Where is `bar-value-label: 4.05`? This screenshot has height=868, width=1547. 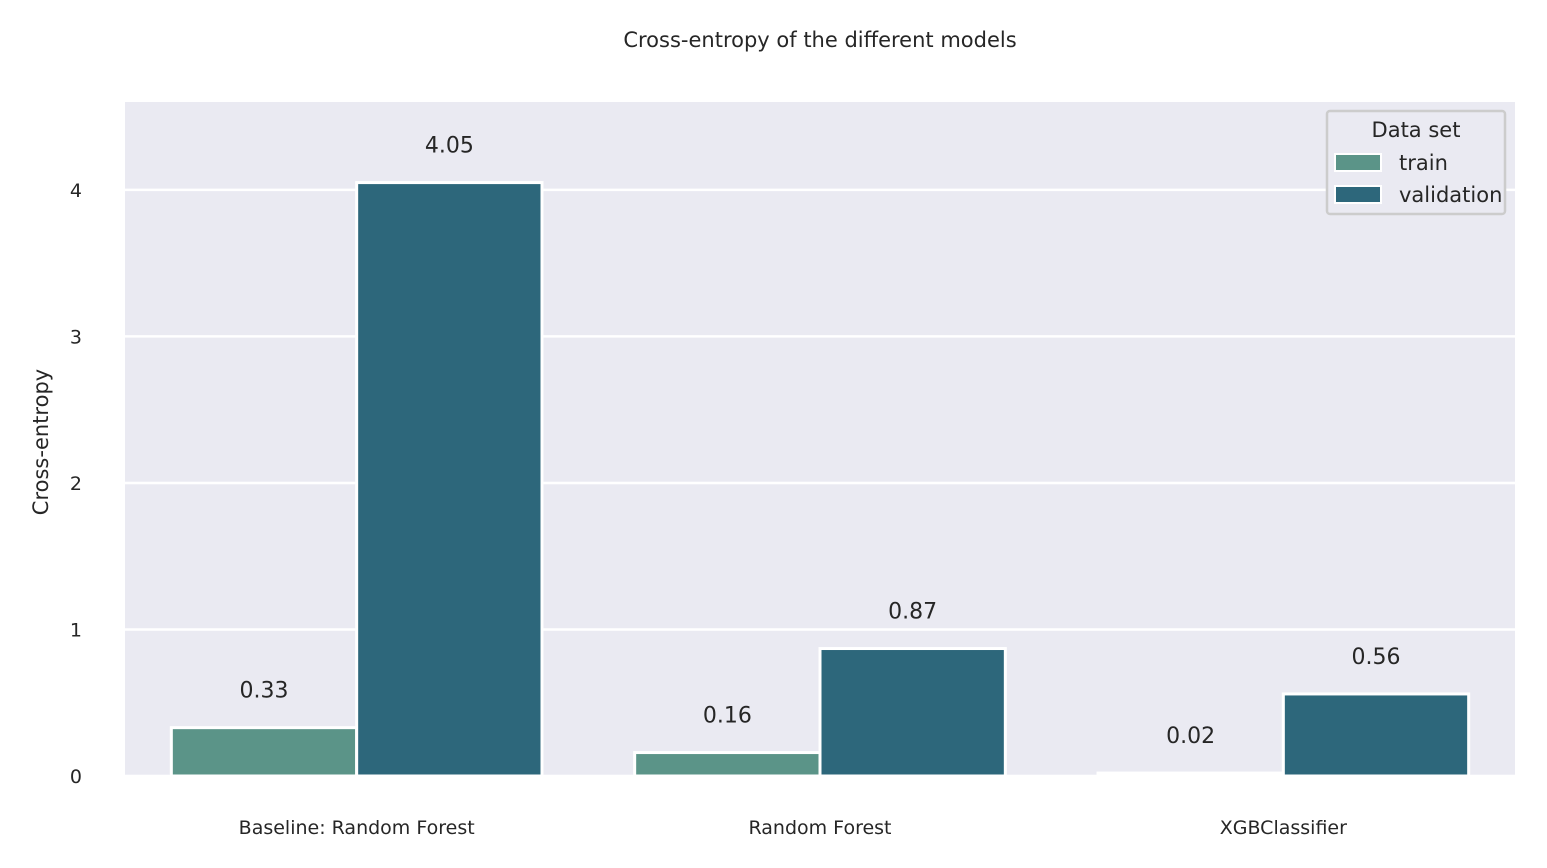
bar-value-label: 4.05 is located at coordinates (449, 146).